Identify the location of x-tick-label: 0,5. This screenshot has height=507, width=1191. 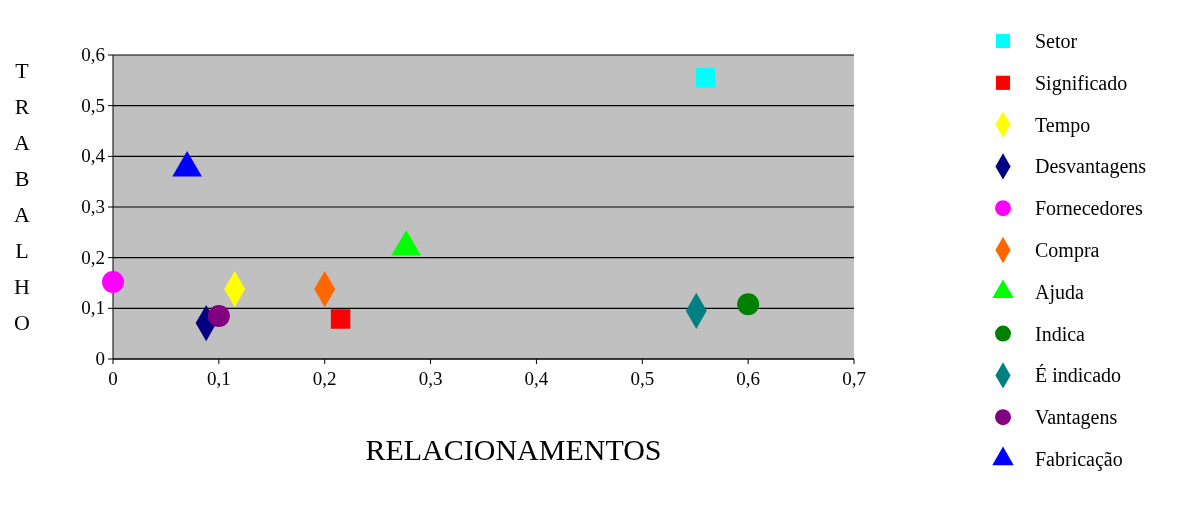
(642, 378).